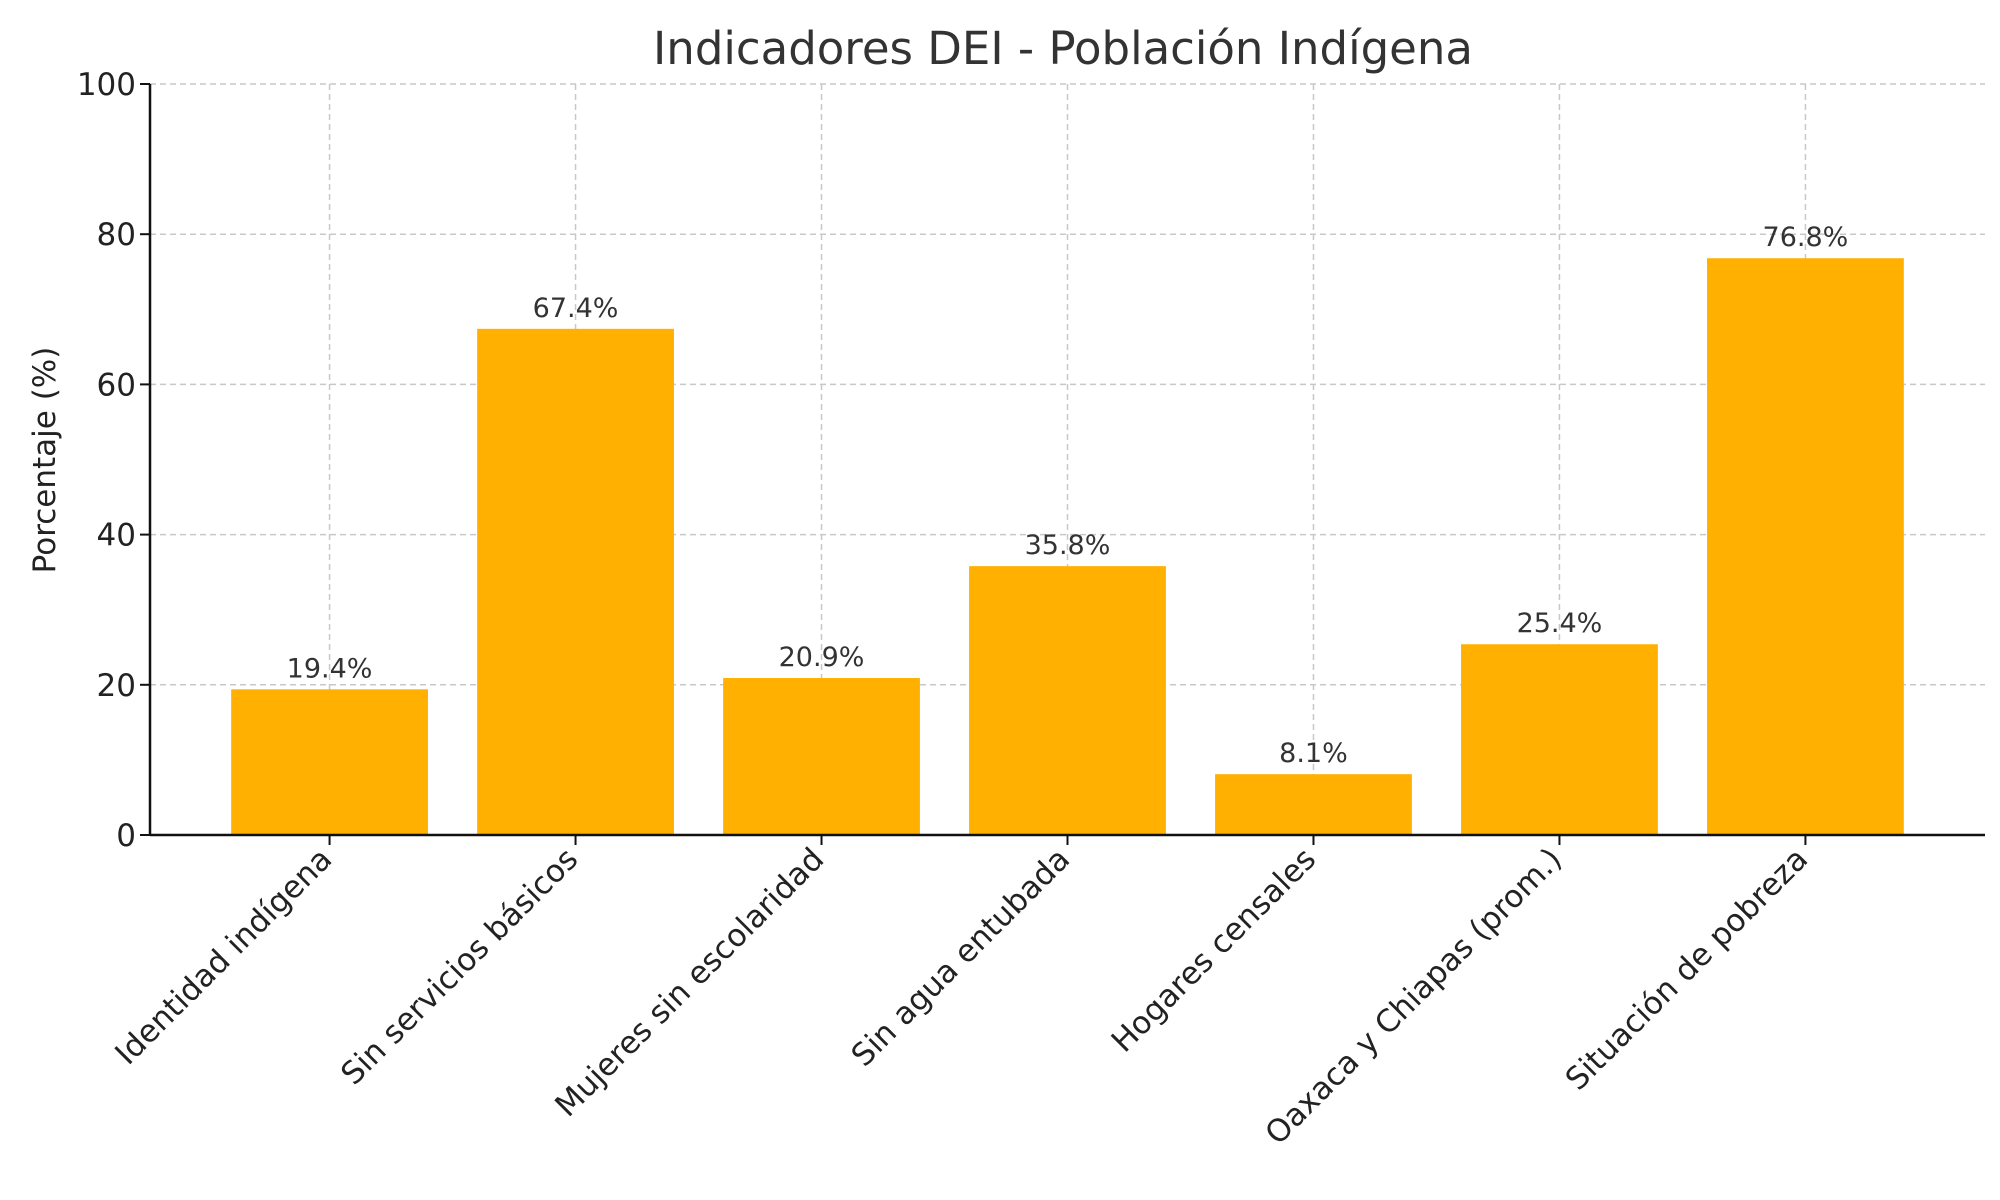  I want to click on y-tick-label: 40, so click(116, 536).